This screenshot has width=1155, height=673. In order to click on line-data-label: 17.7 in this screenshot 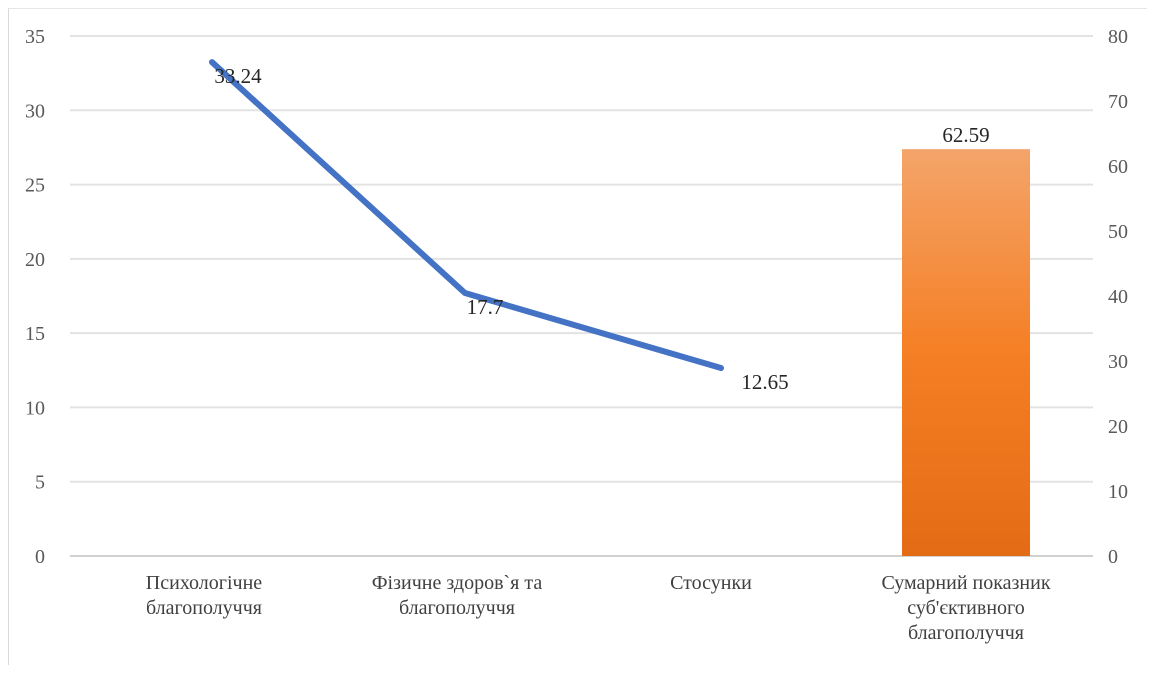, I will do `click(485, 307)`.